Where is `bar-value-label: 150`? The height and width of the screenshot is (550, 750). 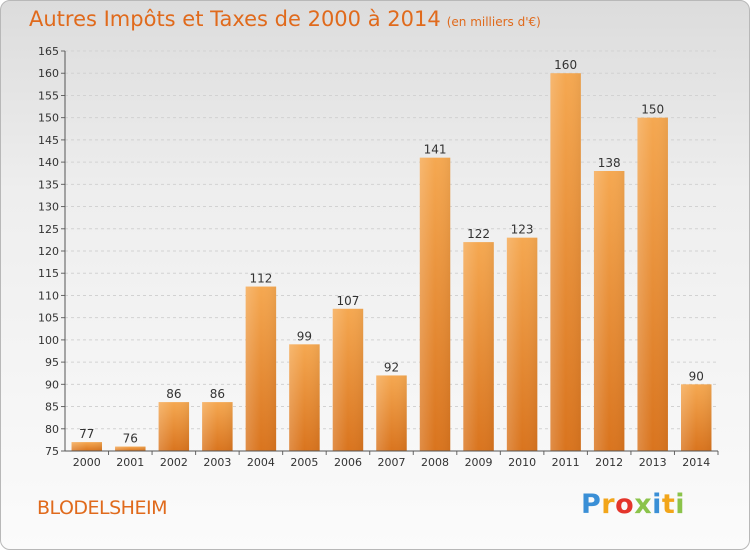 bar-value-label: 150 is located at coordinates (652, 110).